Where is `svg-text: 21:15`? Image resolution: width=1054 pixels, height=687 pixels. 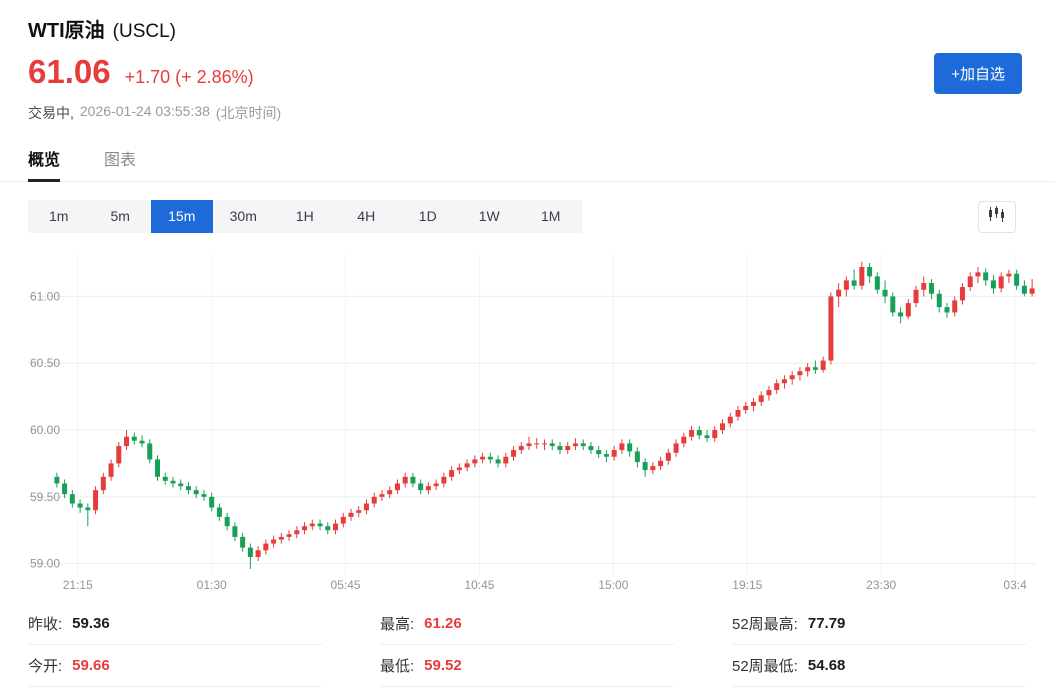 svg-text: 21:15 is located at coordinates (78, 585).